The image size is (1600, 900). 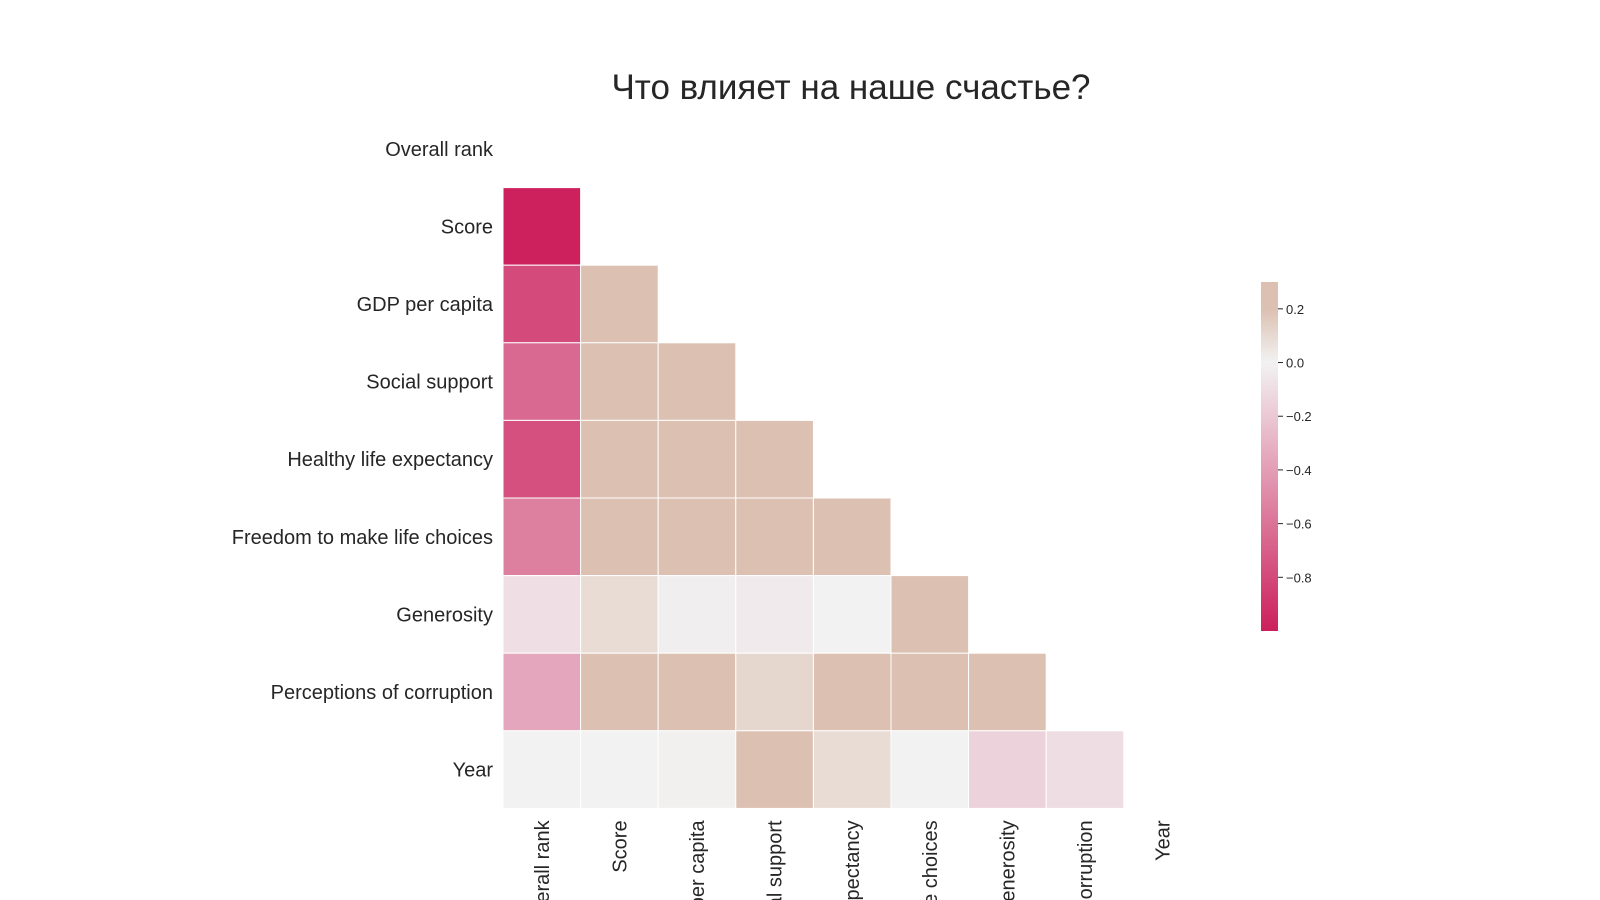 What do you see at coordinates (390, 460) in the screenshot?
I see `y-tick-label: Healthy life expectancy` at bounding box center [390, 460].